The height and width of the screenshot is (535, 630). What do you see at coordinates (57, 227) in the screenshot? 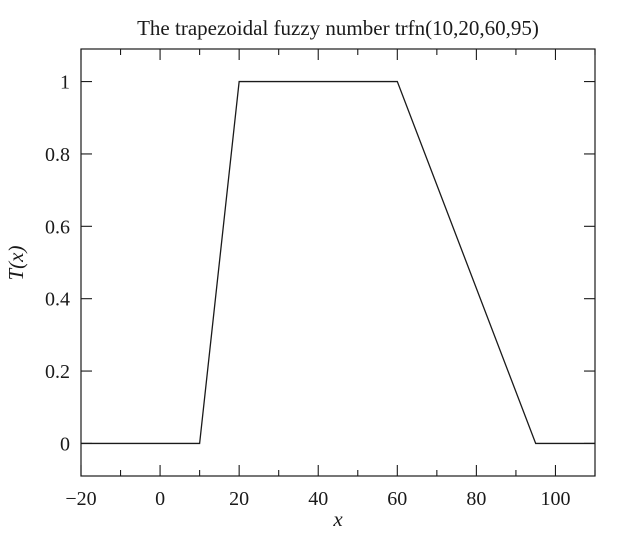
I see `y-tick-label: 0.6` at bounding box center [57, 227].